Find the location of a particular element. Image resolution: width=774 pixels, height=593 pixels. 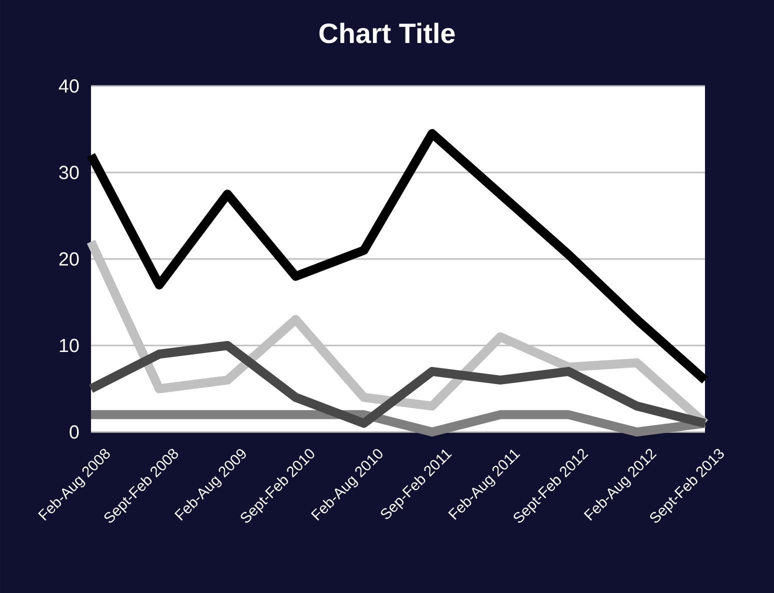

y-tick-label: 0 is located at coordinates (74, 432).